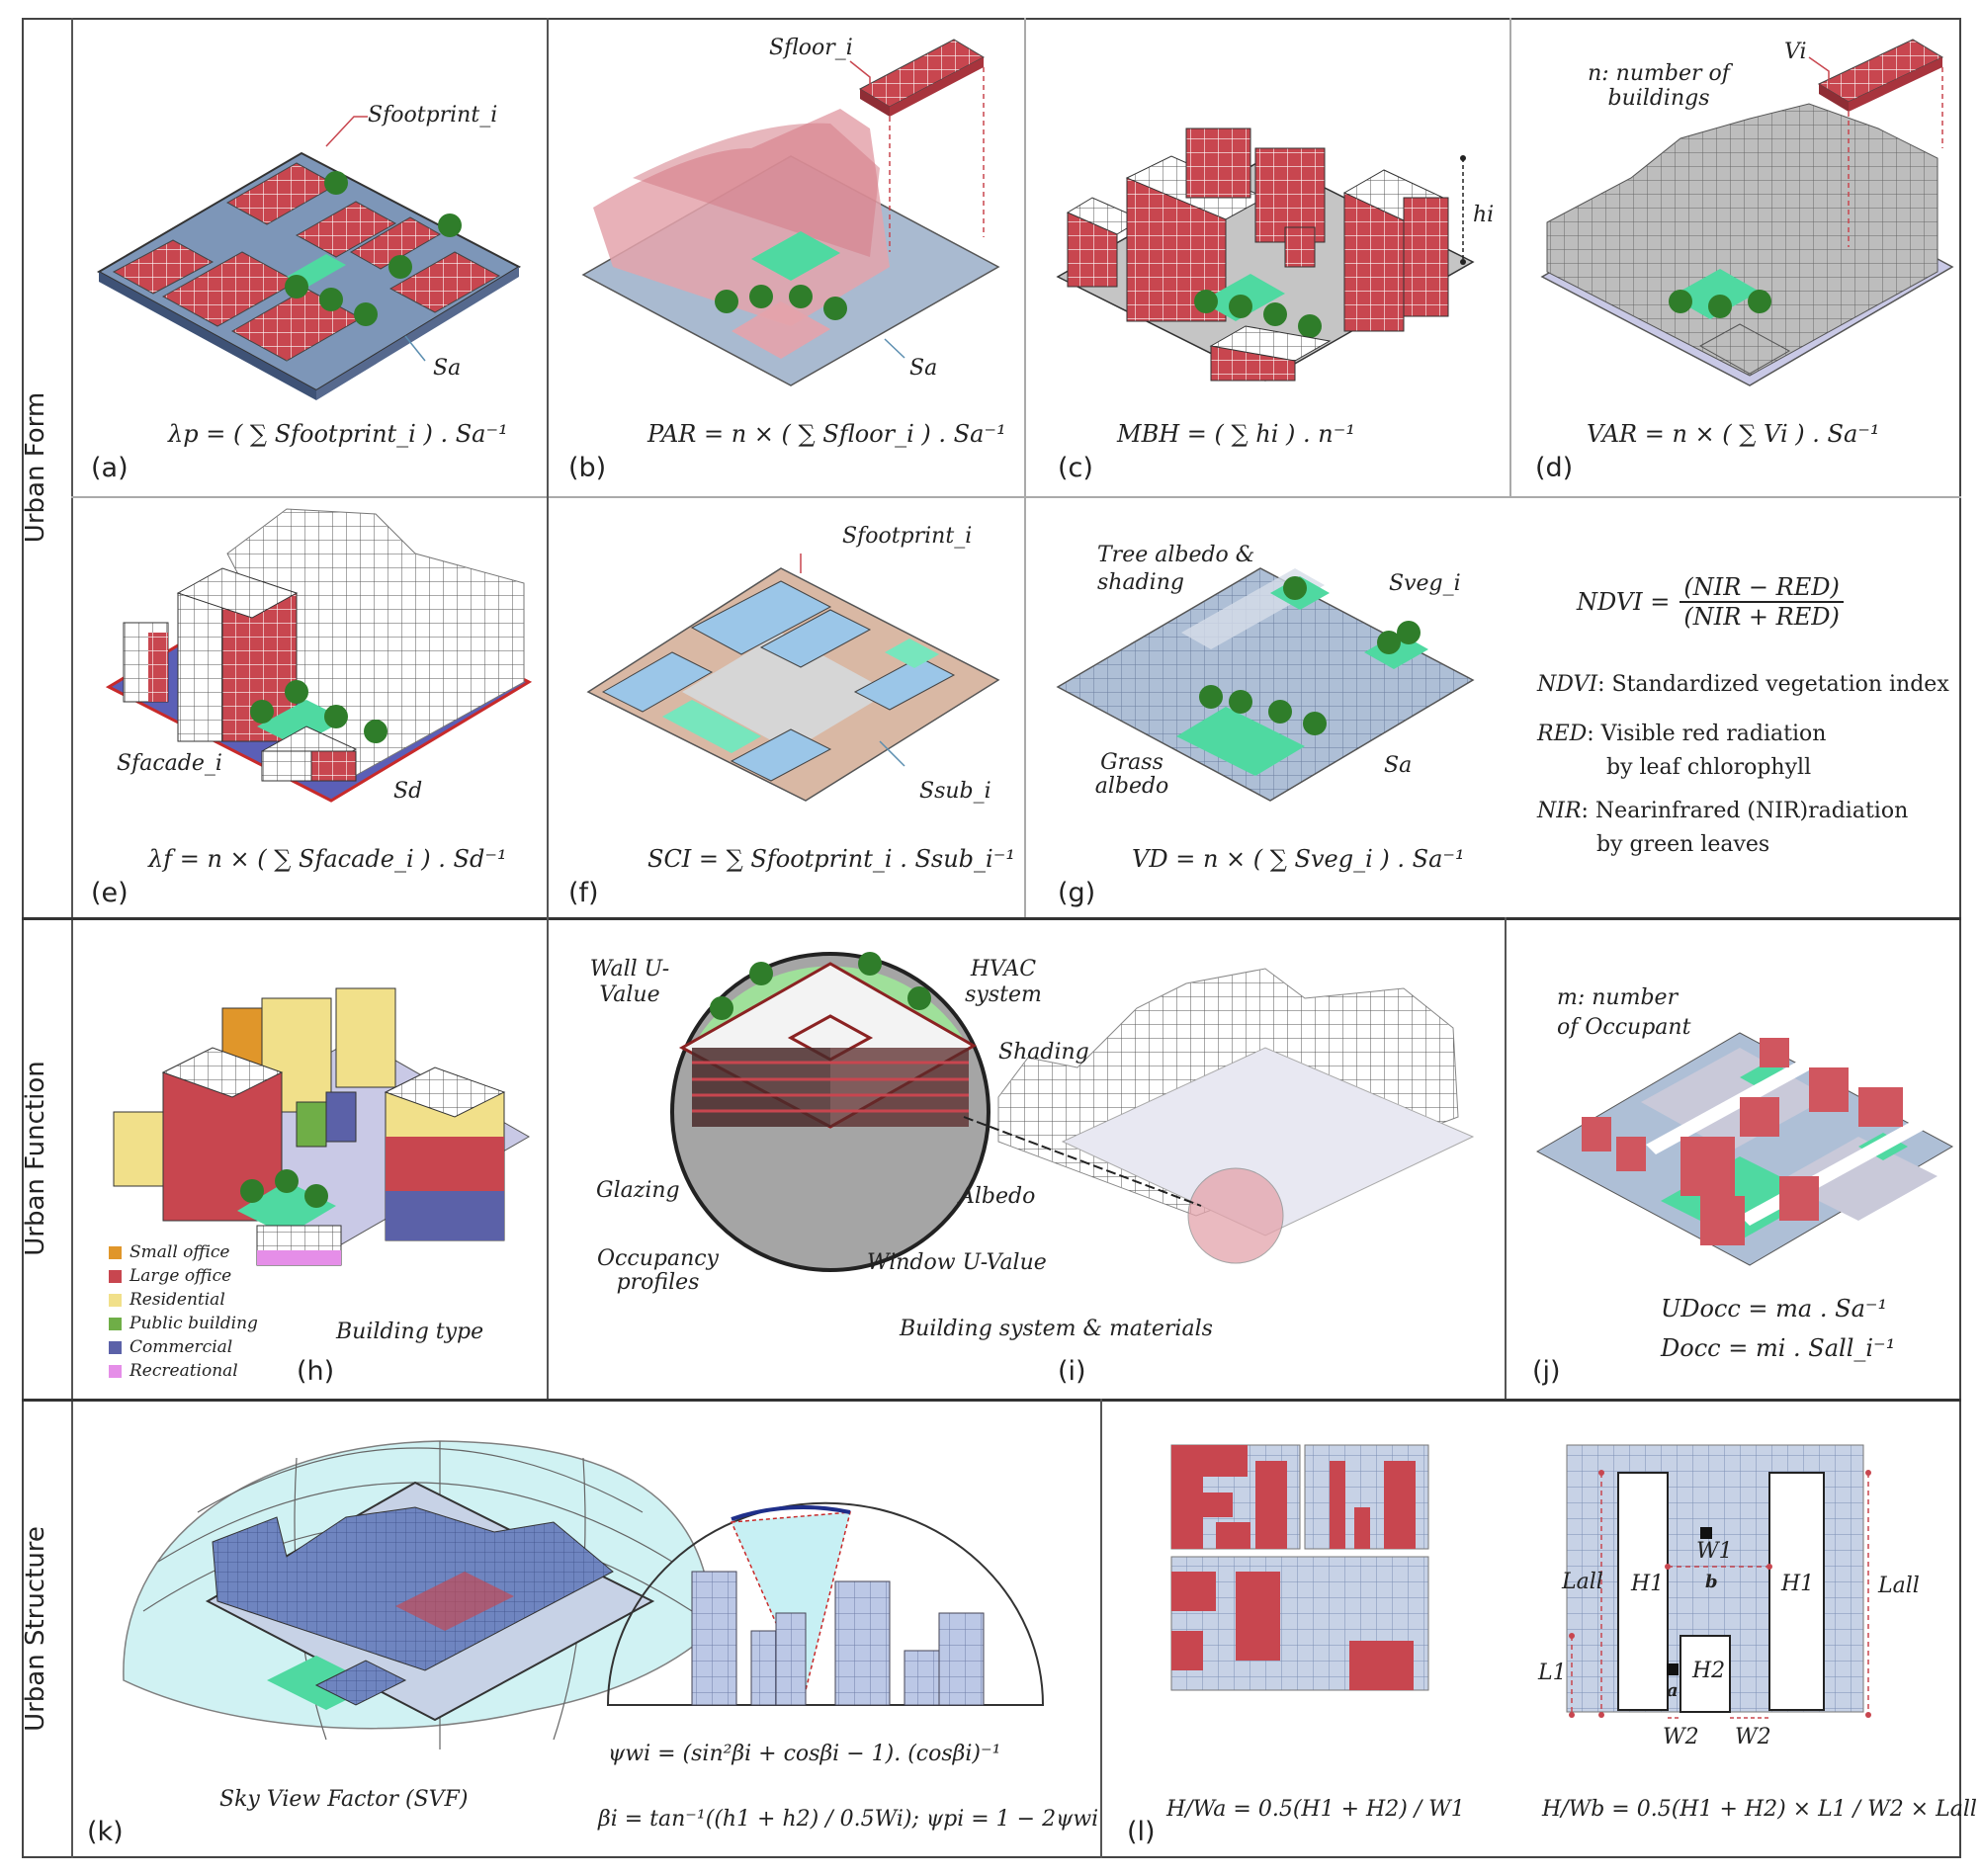  What do you see at coordinates (1673, 1690) in the screenshot?
I see `label-a: a` at bounding box center [1673, 1690].